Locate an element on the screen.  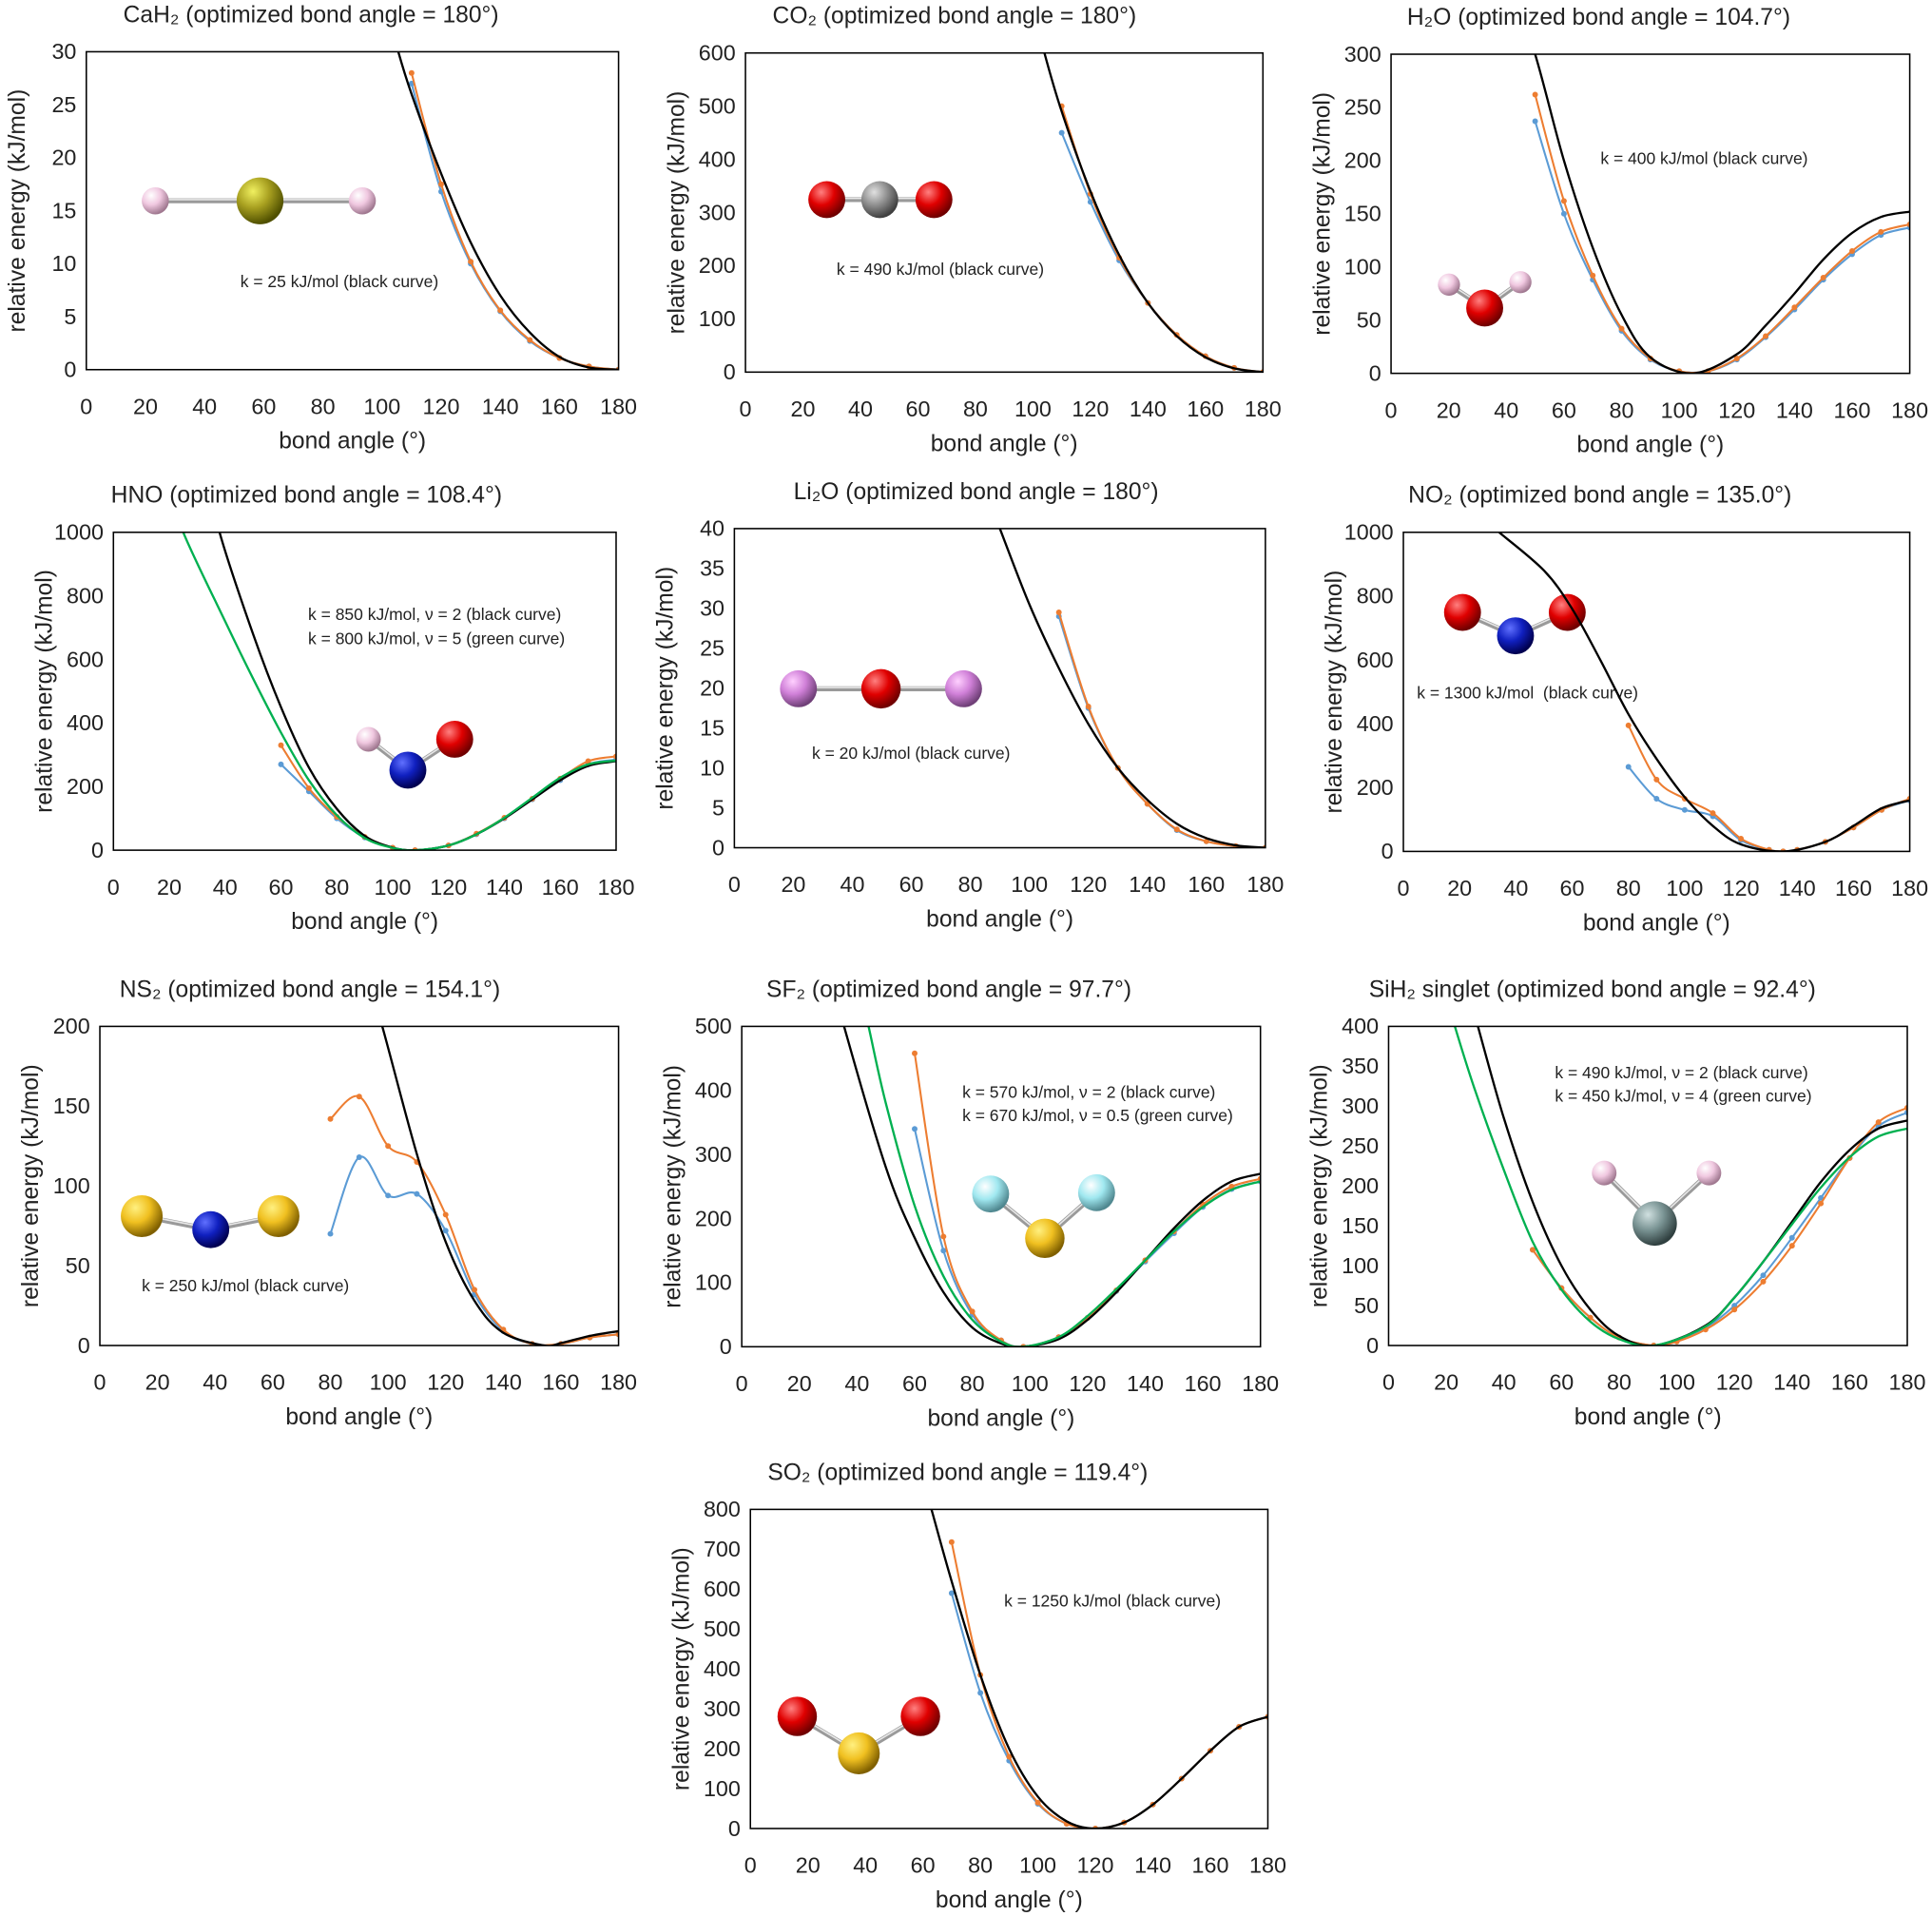
molecule is located at coordinates (210, 1221).